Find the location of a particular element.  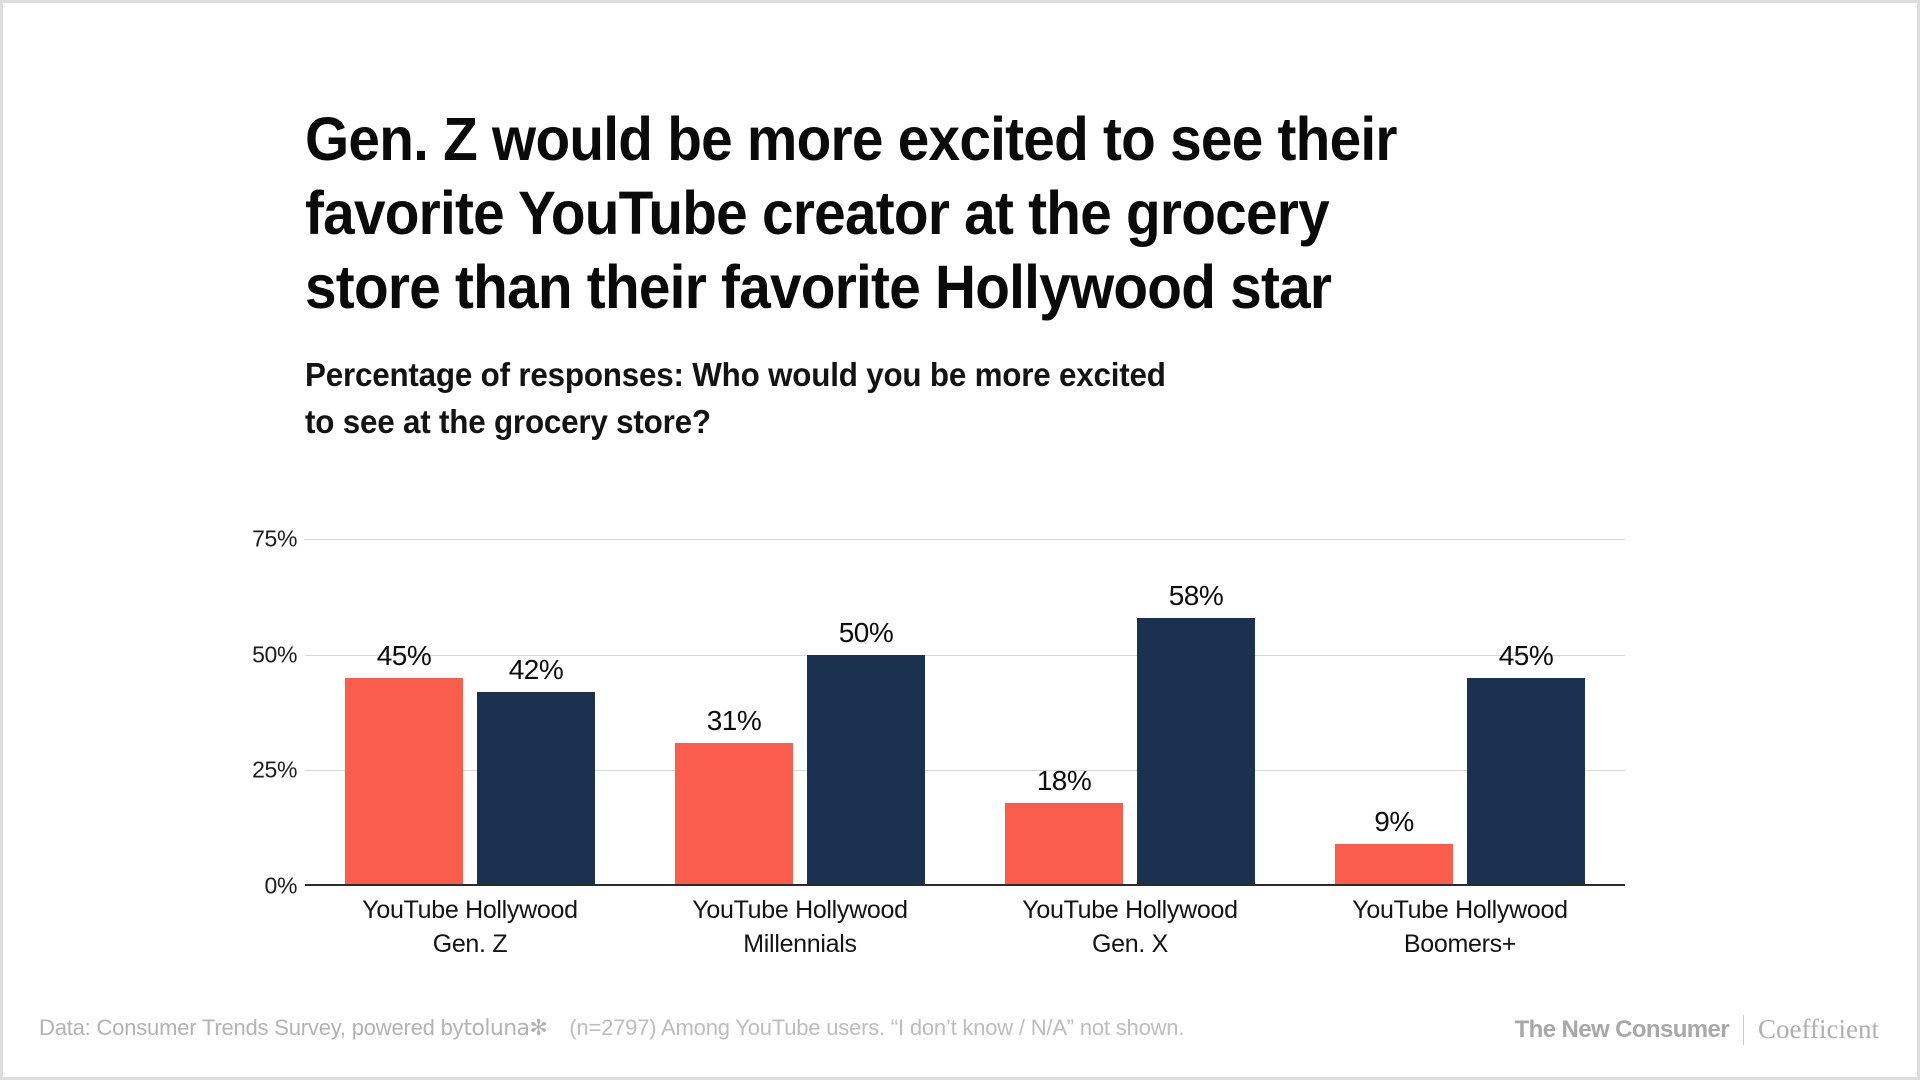

y-axis-tick-label: 75% is located at coordinates (274, 538).